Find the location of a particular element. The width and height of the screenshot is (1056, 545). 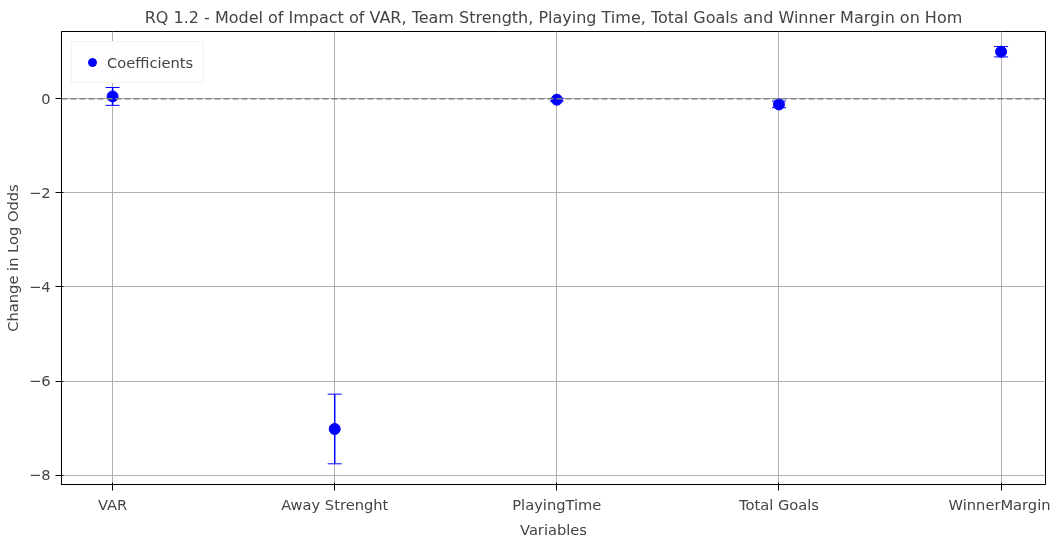

x-tick-label: PlayingTime is located at coordinates (557, 504).